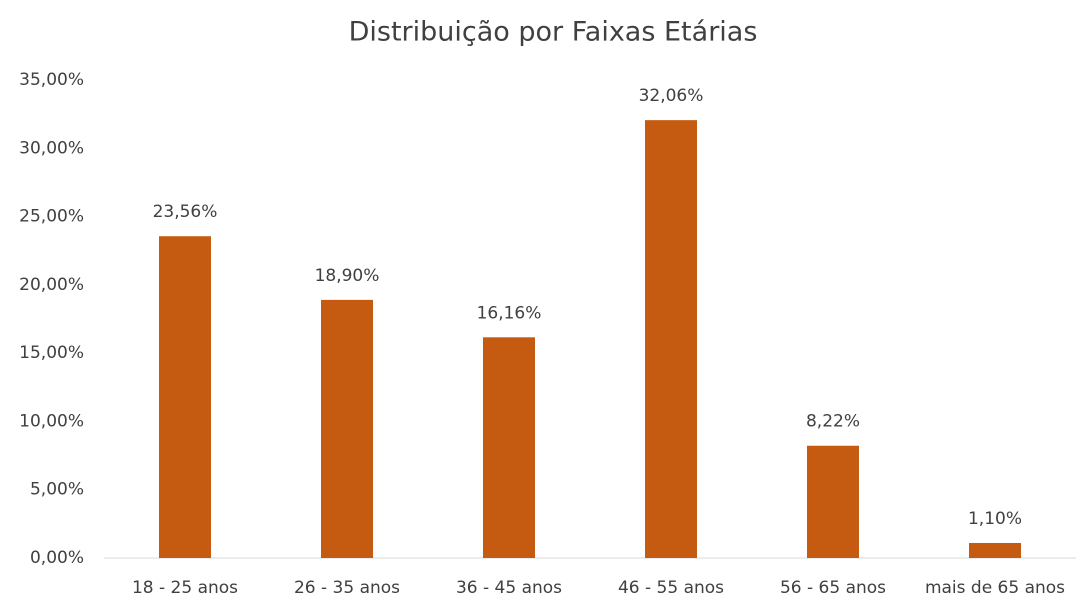  I want to click on y-tick-label: 25,00%, so click(51, 217).